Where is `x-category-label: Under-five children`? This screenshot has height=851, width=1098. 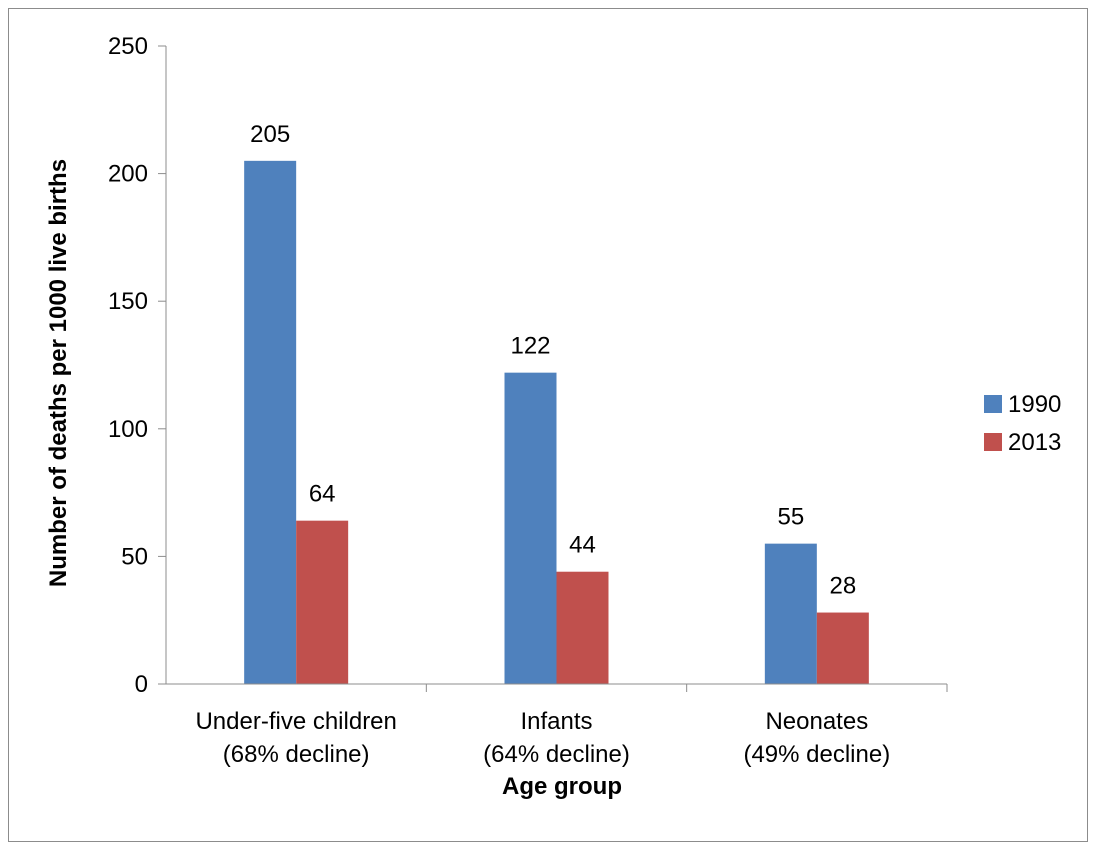 x-category-label: Under-five children is located at coordinates (295, 721).